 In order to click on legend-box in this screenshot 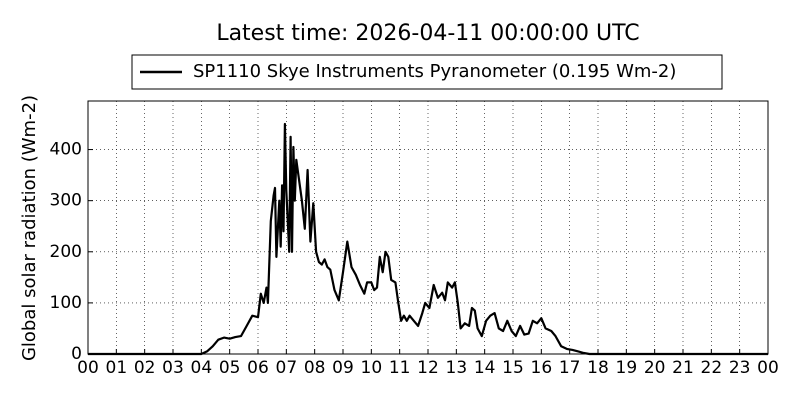, I will do `click(427, 72)`.